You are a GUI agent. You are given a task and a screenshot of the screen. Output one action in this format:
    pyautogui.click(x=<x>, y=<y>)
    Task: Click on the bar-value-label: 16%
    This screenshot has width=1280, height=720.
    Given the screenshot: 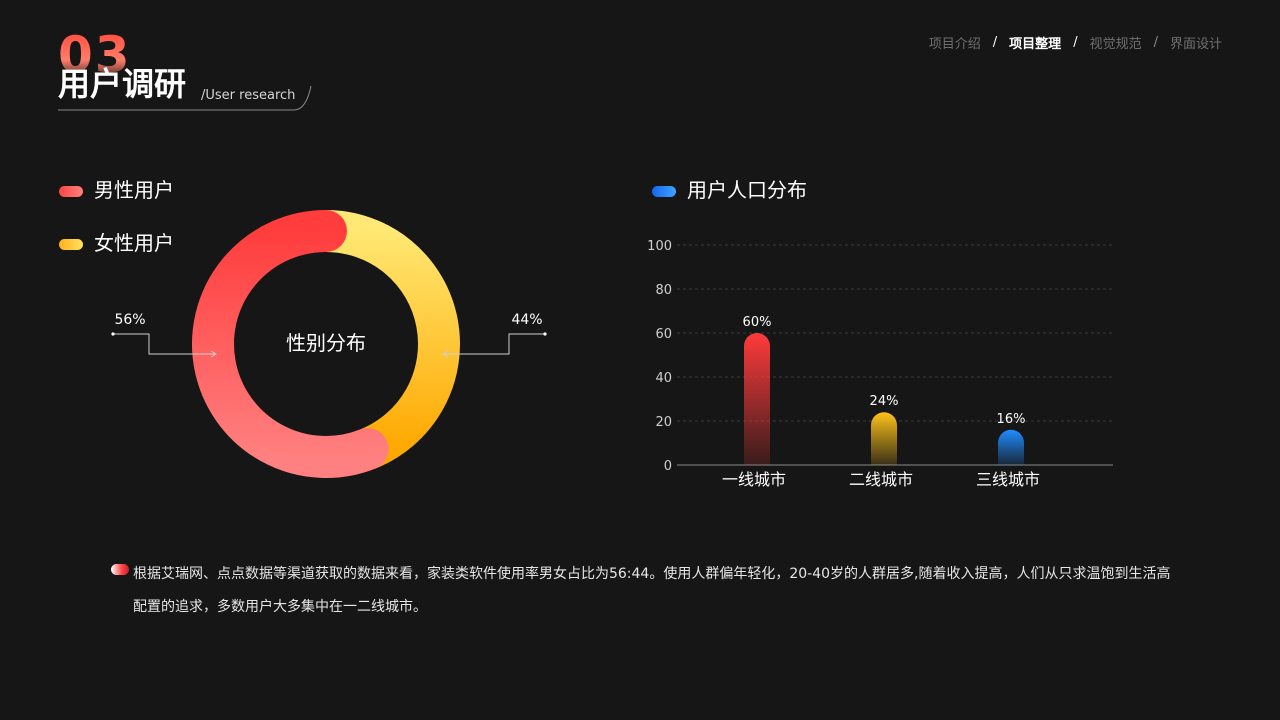 What is the action you would take?
    pyautogui.click(x=1011, y=419)
    